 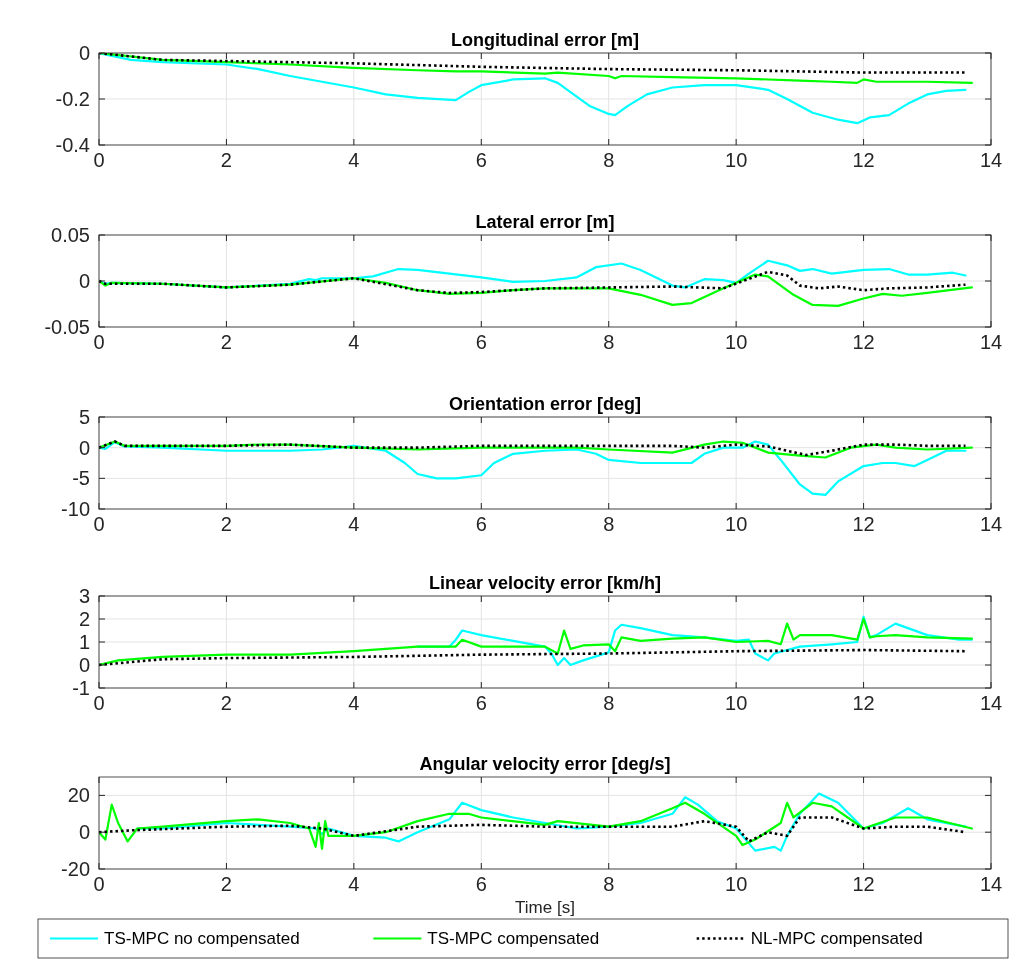 What do you see at coordinates (545, 583) in the screenshot?
I see `chart-title: Linear velocity error [km/h]` at bounding box center [545, 583].